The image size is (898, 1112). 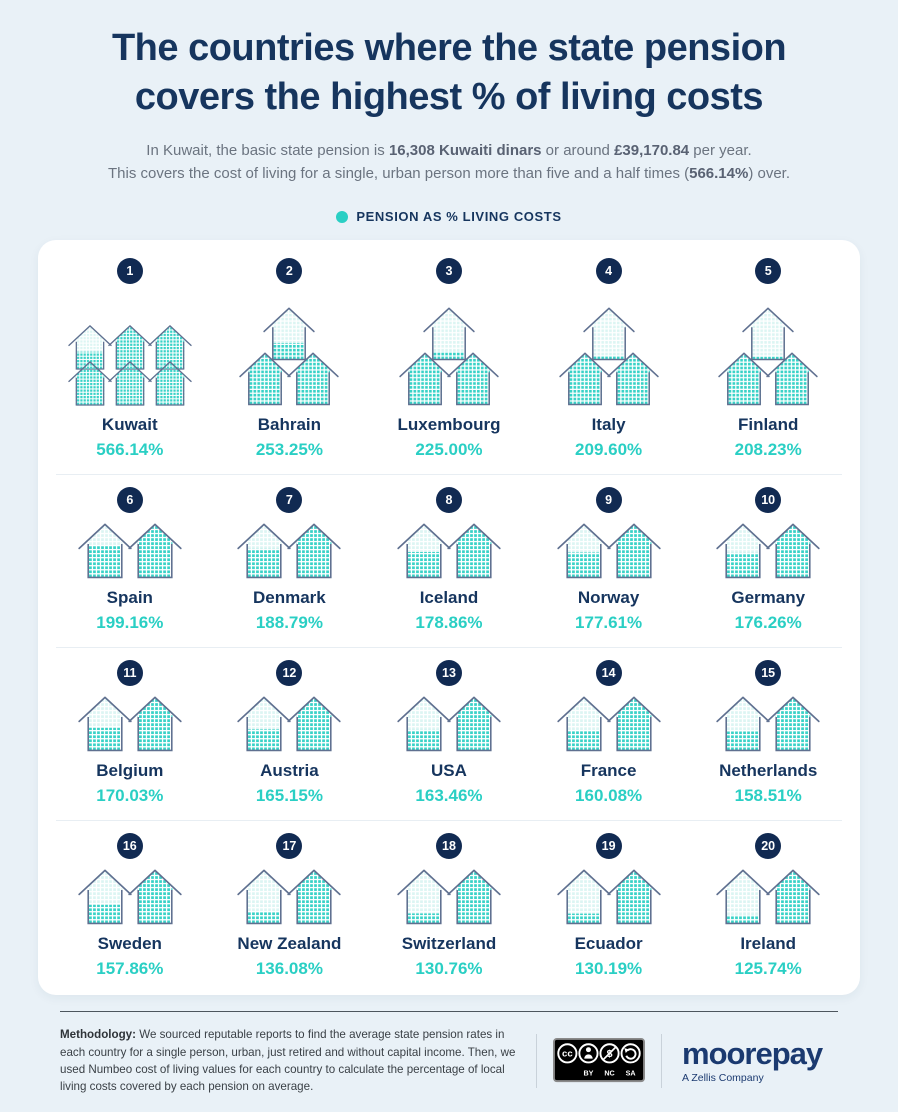 I want to click on country-cell: 10 Germany 176.26%, so click(x=768, y=560).